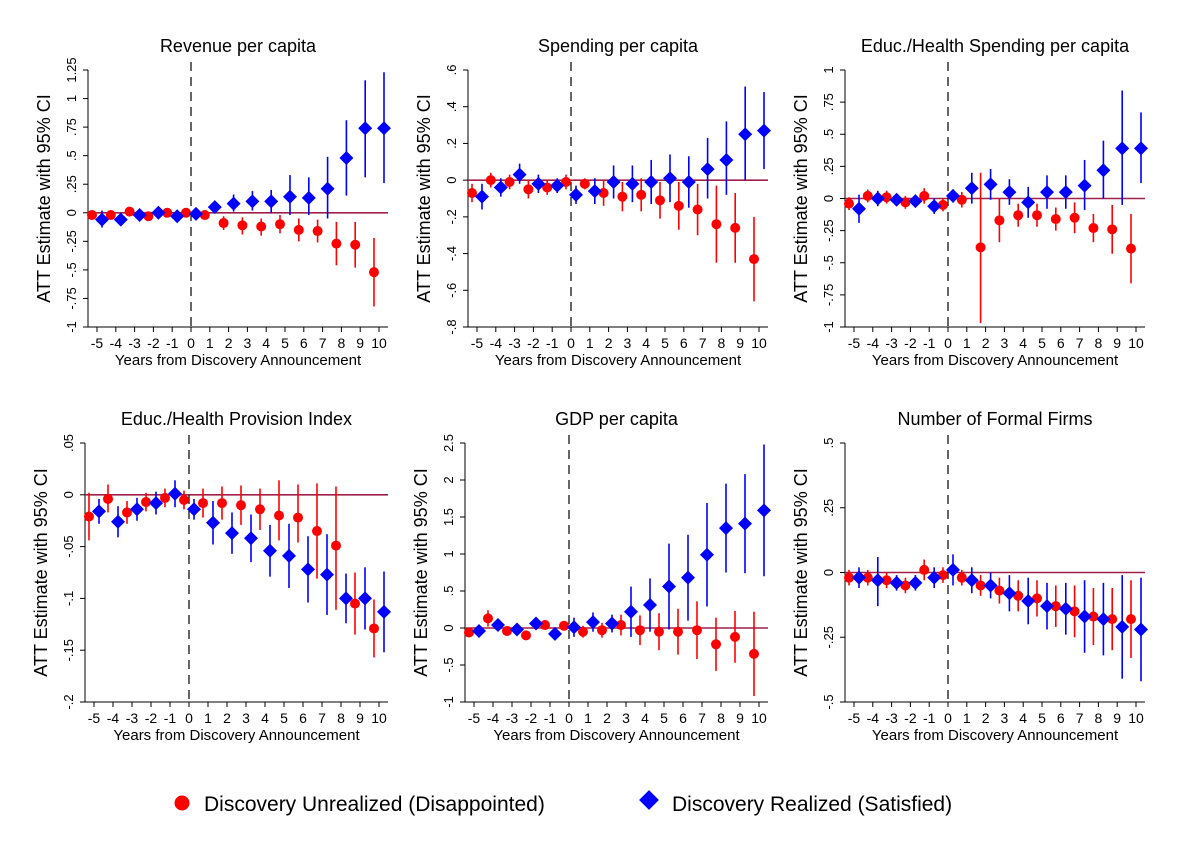 The height and width of the screenshot is (856, 1177). Describe the element at coordinates (374, 804) in the screenshot. I see `legend-unrealized-label: Discovery Unrealized (Disappointed)` at that location.